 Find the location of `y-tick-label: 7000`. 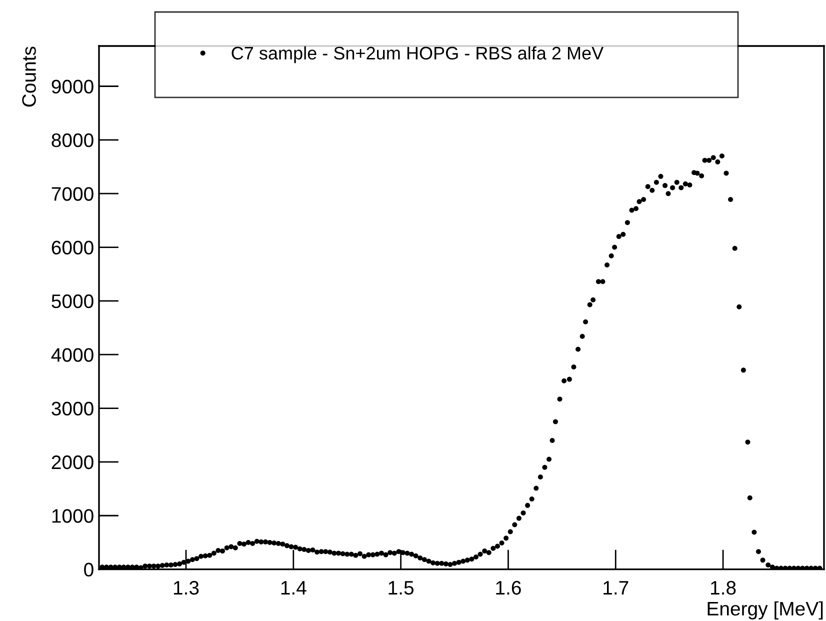

y-tick-label: 7000 is located at coordinates (73, 194).